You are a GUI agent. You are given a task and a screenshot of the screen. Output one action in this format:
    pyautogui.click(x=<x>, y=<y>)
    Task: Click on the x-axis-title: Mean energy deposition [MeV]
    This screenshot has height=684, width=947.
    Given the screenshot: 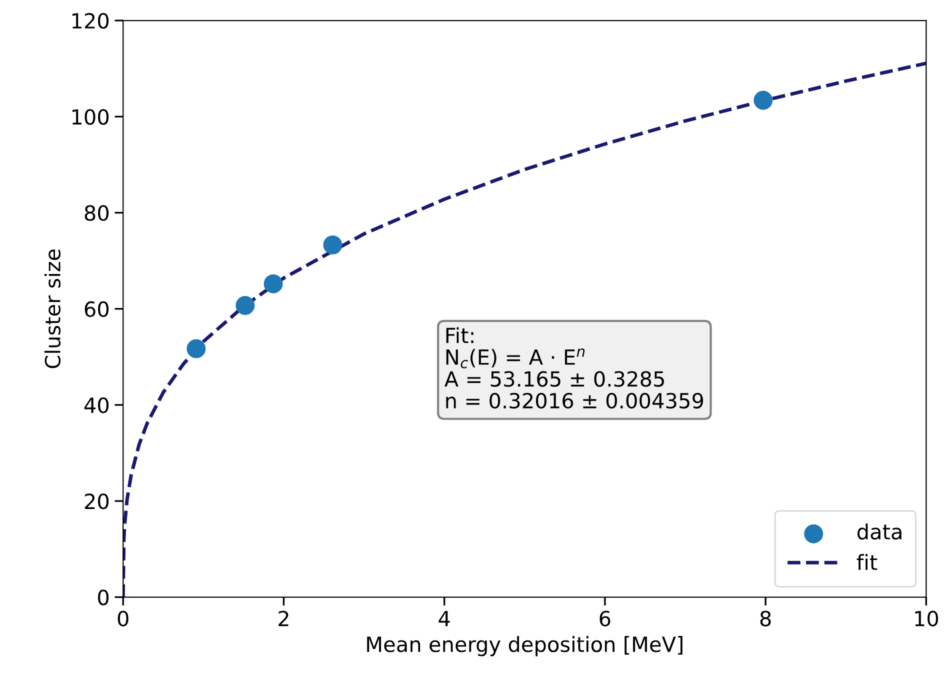 What is the action you would take?
    pyautogui.click(x=524, y=646)
    